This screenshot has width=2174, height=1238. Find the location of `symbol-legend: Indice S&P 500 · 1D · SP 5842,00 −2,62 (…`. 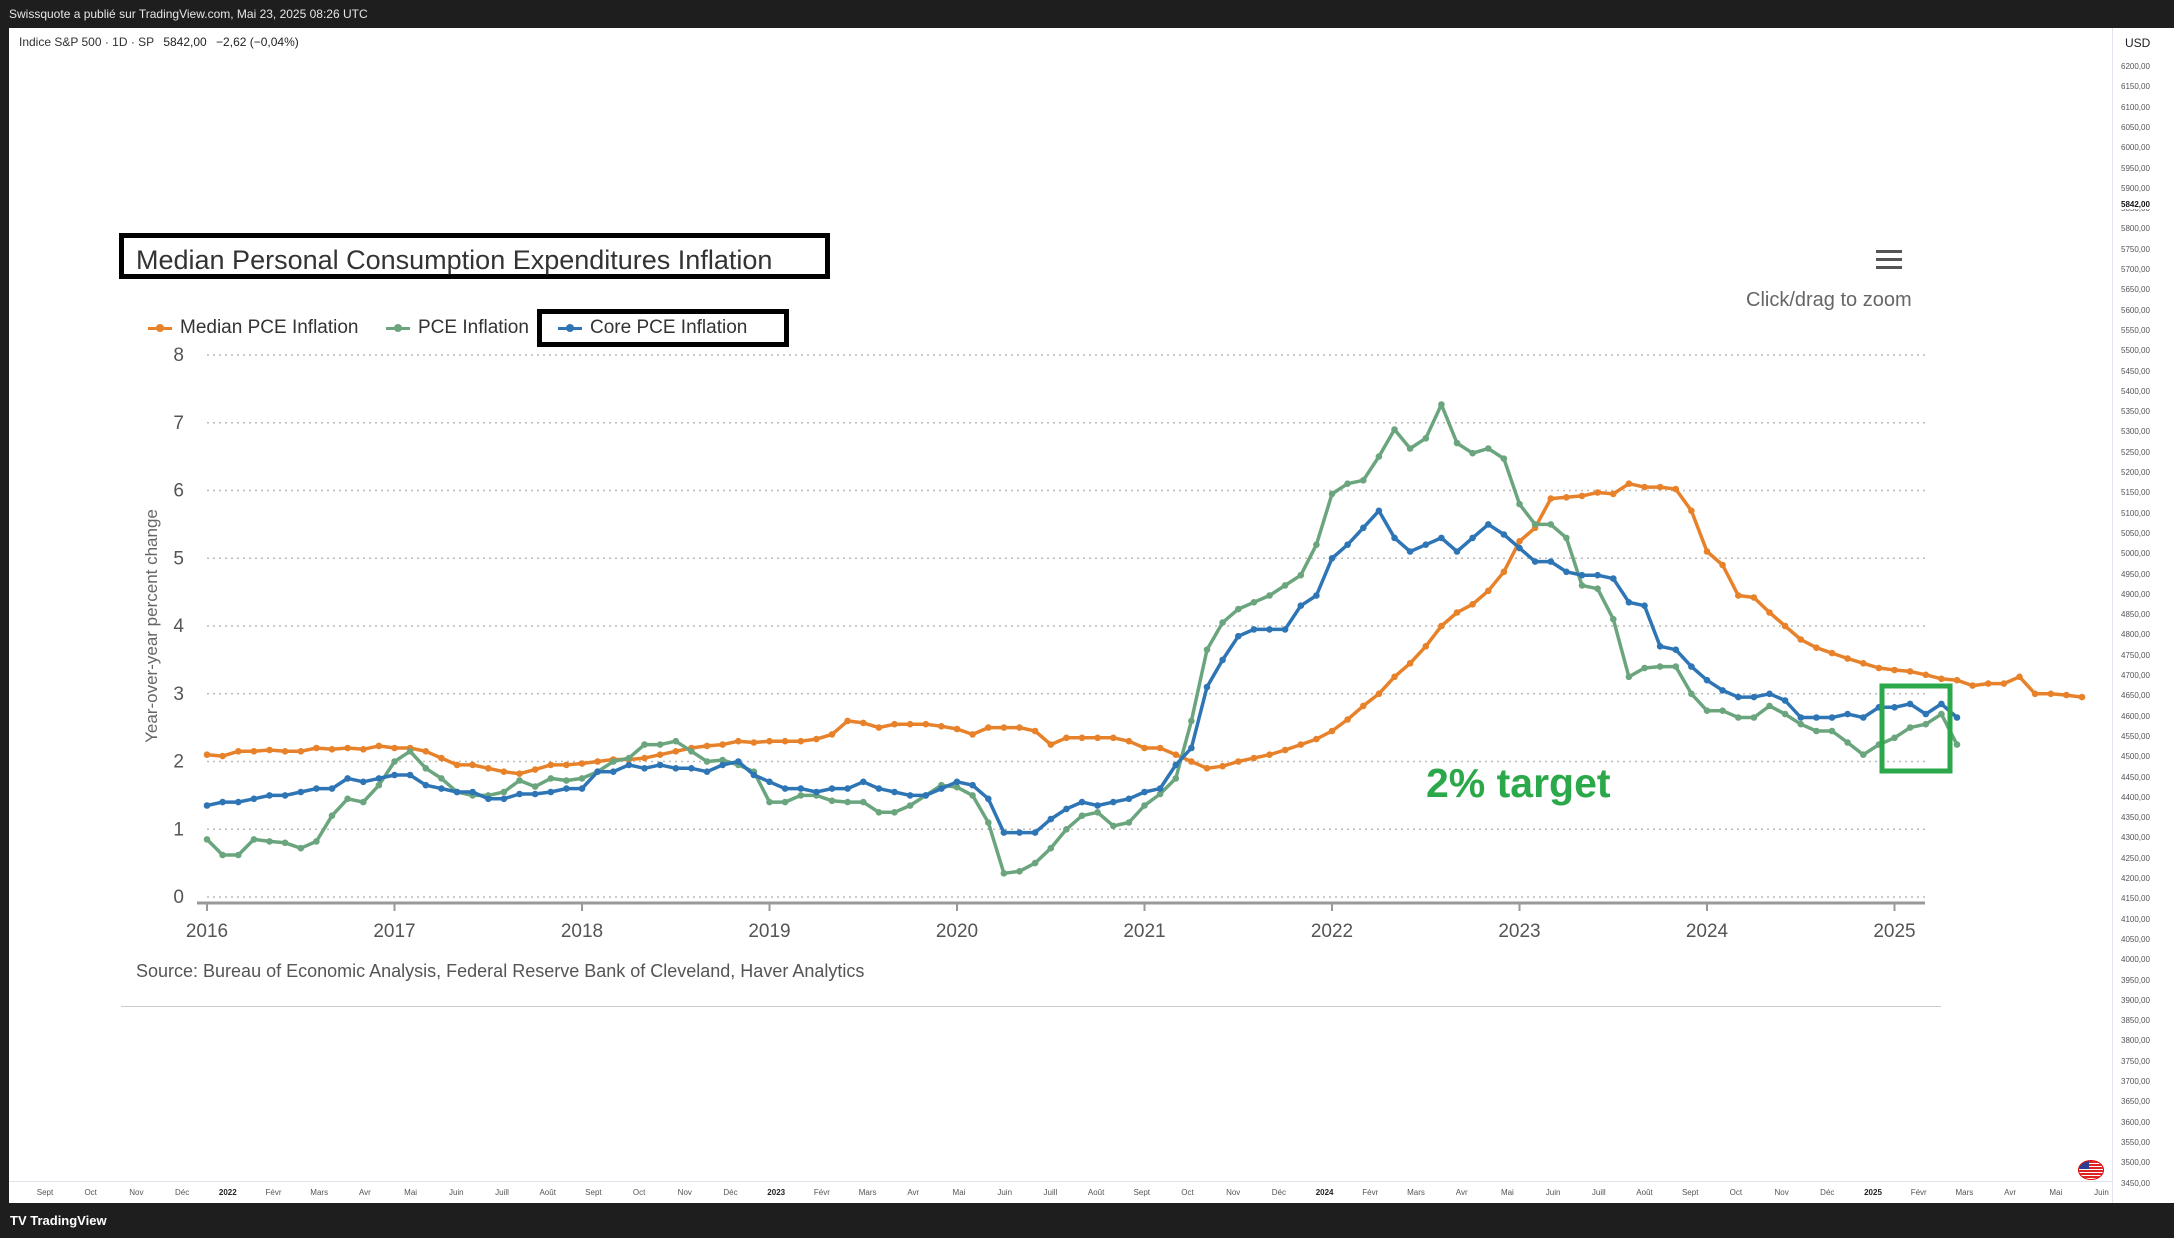

symbol-legend: Indice S&P 500 · 1D · SP 5842,00 −2,62 (… is located at coordinates (159, 42).